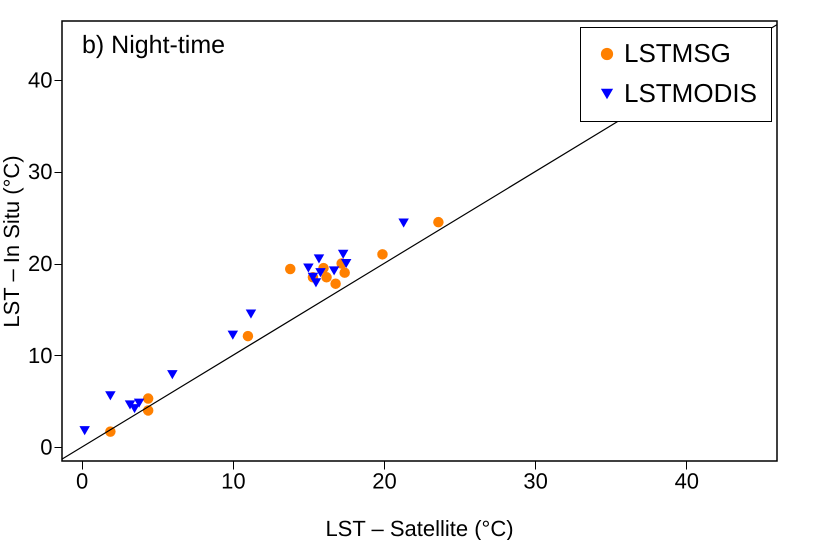  I want to click on legend-label: LSTMODIS, so click(690, 93).